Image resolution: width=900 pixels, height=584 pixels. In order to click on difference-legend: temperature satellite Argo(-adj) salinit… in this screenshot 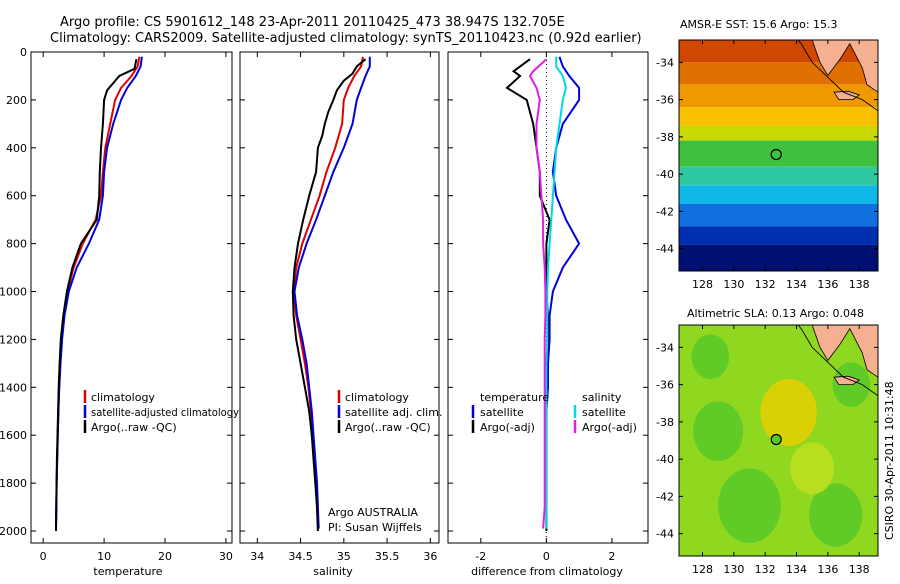, I will do `click(554, 412)`.